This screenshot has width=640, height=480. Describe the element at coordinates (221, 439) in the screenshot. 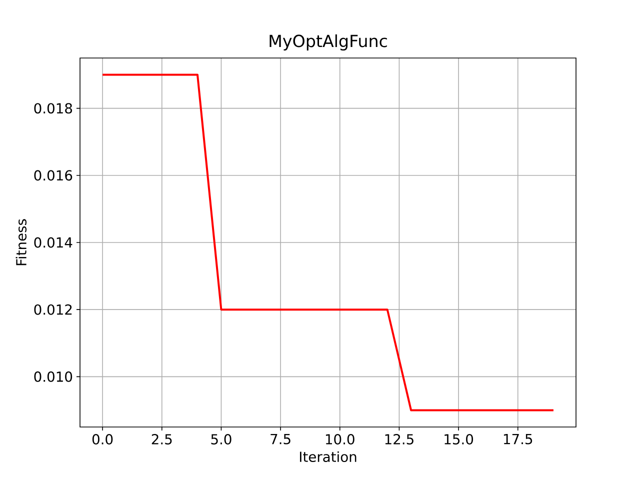

I see `x-tick-label: 5.0` at that location.